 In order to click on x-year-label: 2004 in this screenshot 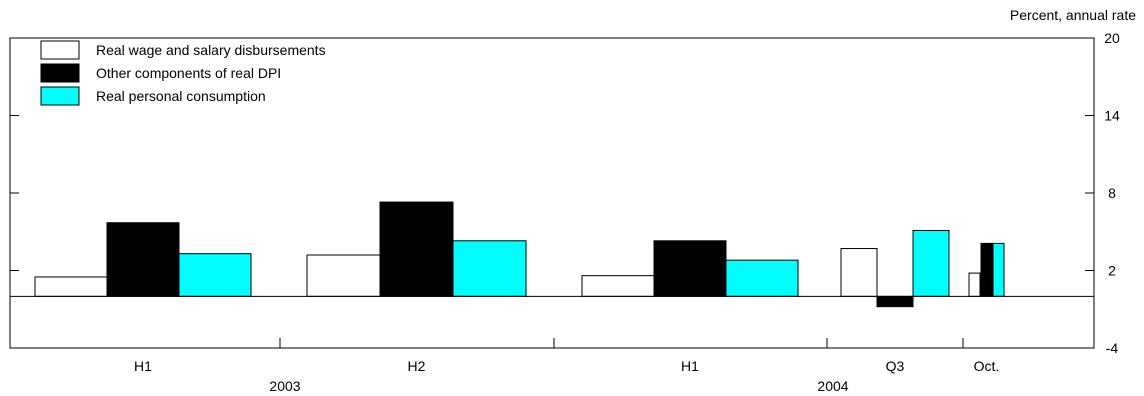, I will do `click(832, 386)`.